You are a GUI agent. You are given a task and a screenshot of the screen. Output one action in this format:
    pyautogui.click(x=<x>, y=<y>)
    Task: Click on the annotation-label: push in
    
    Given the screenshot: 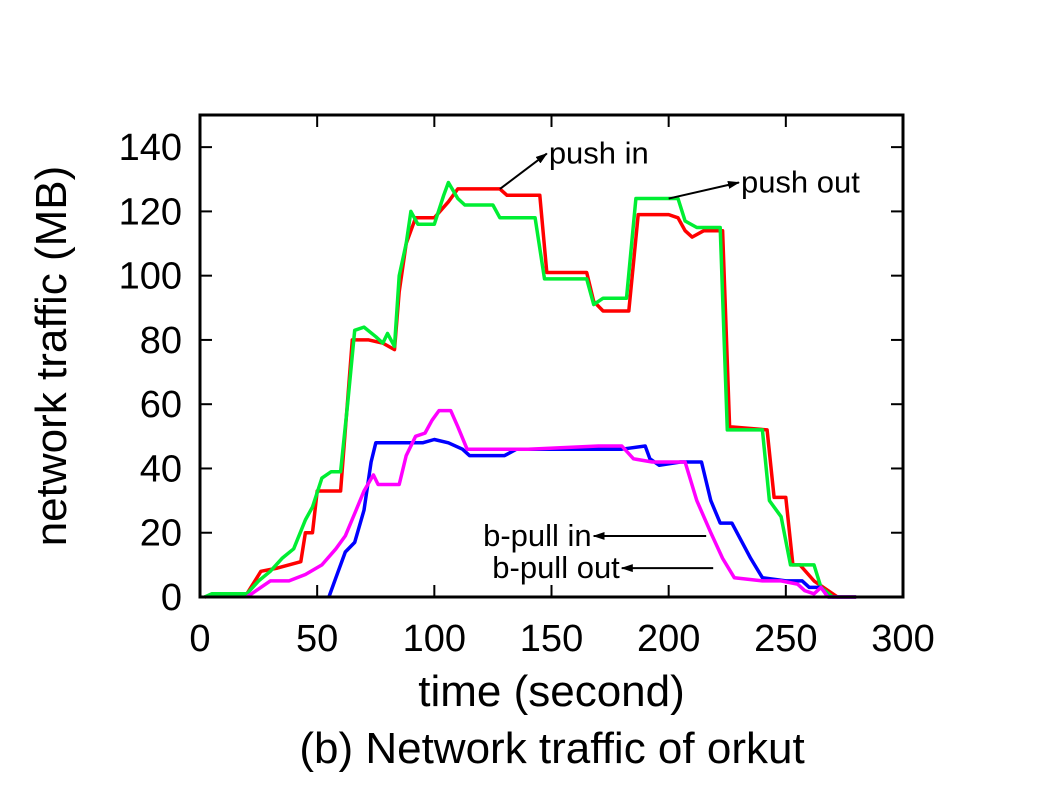 What is the action you would take?
    pyautogui.click(x=599, y=153)
    